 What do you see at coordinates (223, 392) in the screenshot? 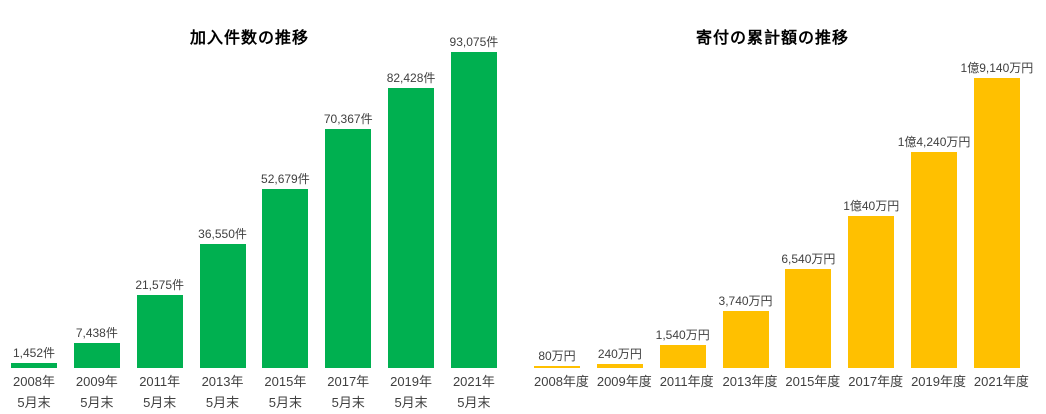
I see `x-axis-label: 2013年 5月末` at bounding box center [223, 392].